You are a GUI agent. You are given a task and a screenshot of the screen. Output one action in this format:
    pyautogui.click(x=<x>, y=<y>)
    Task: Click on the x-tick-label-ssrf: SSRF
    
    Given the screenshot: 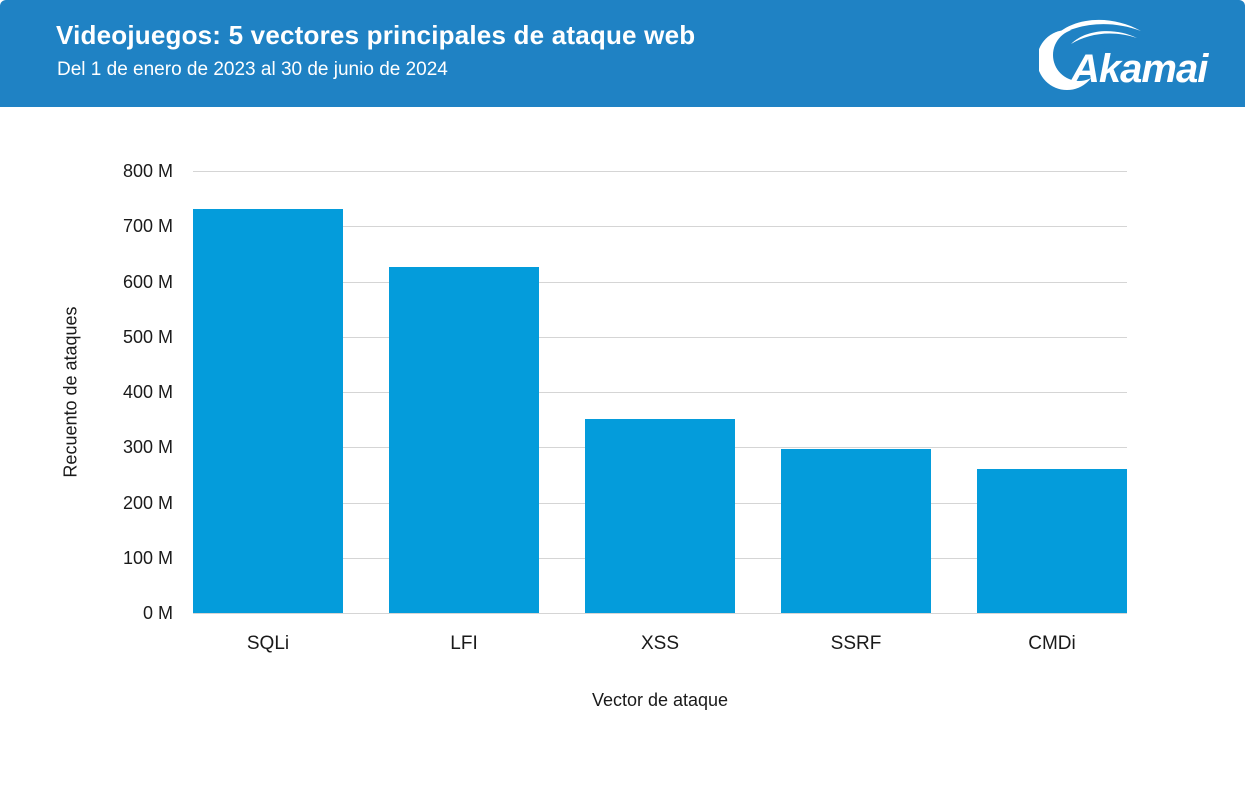 What is the action you would take?
    pyautogui.click(x=856, y=643)
    